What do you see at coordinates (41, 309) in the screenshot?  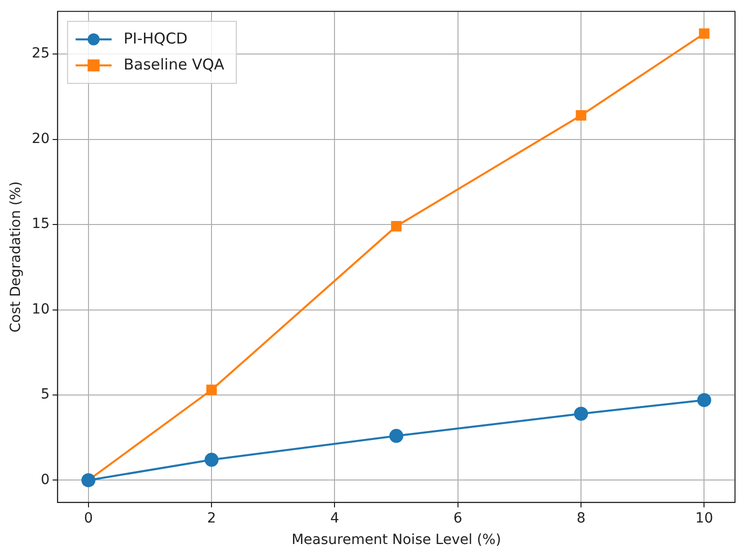 I see `y-tick-label: 10` at bounding box center [41, 309].